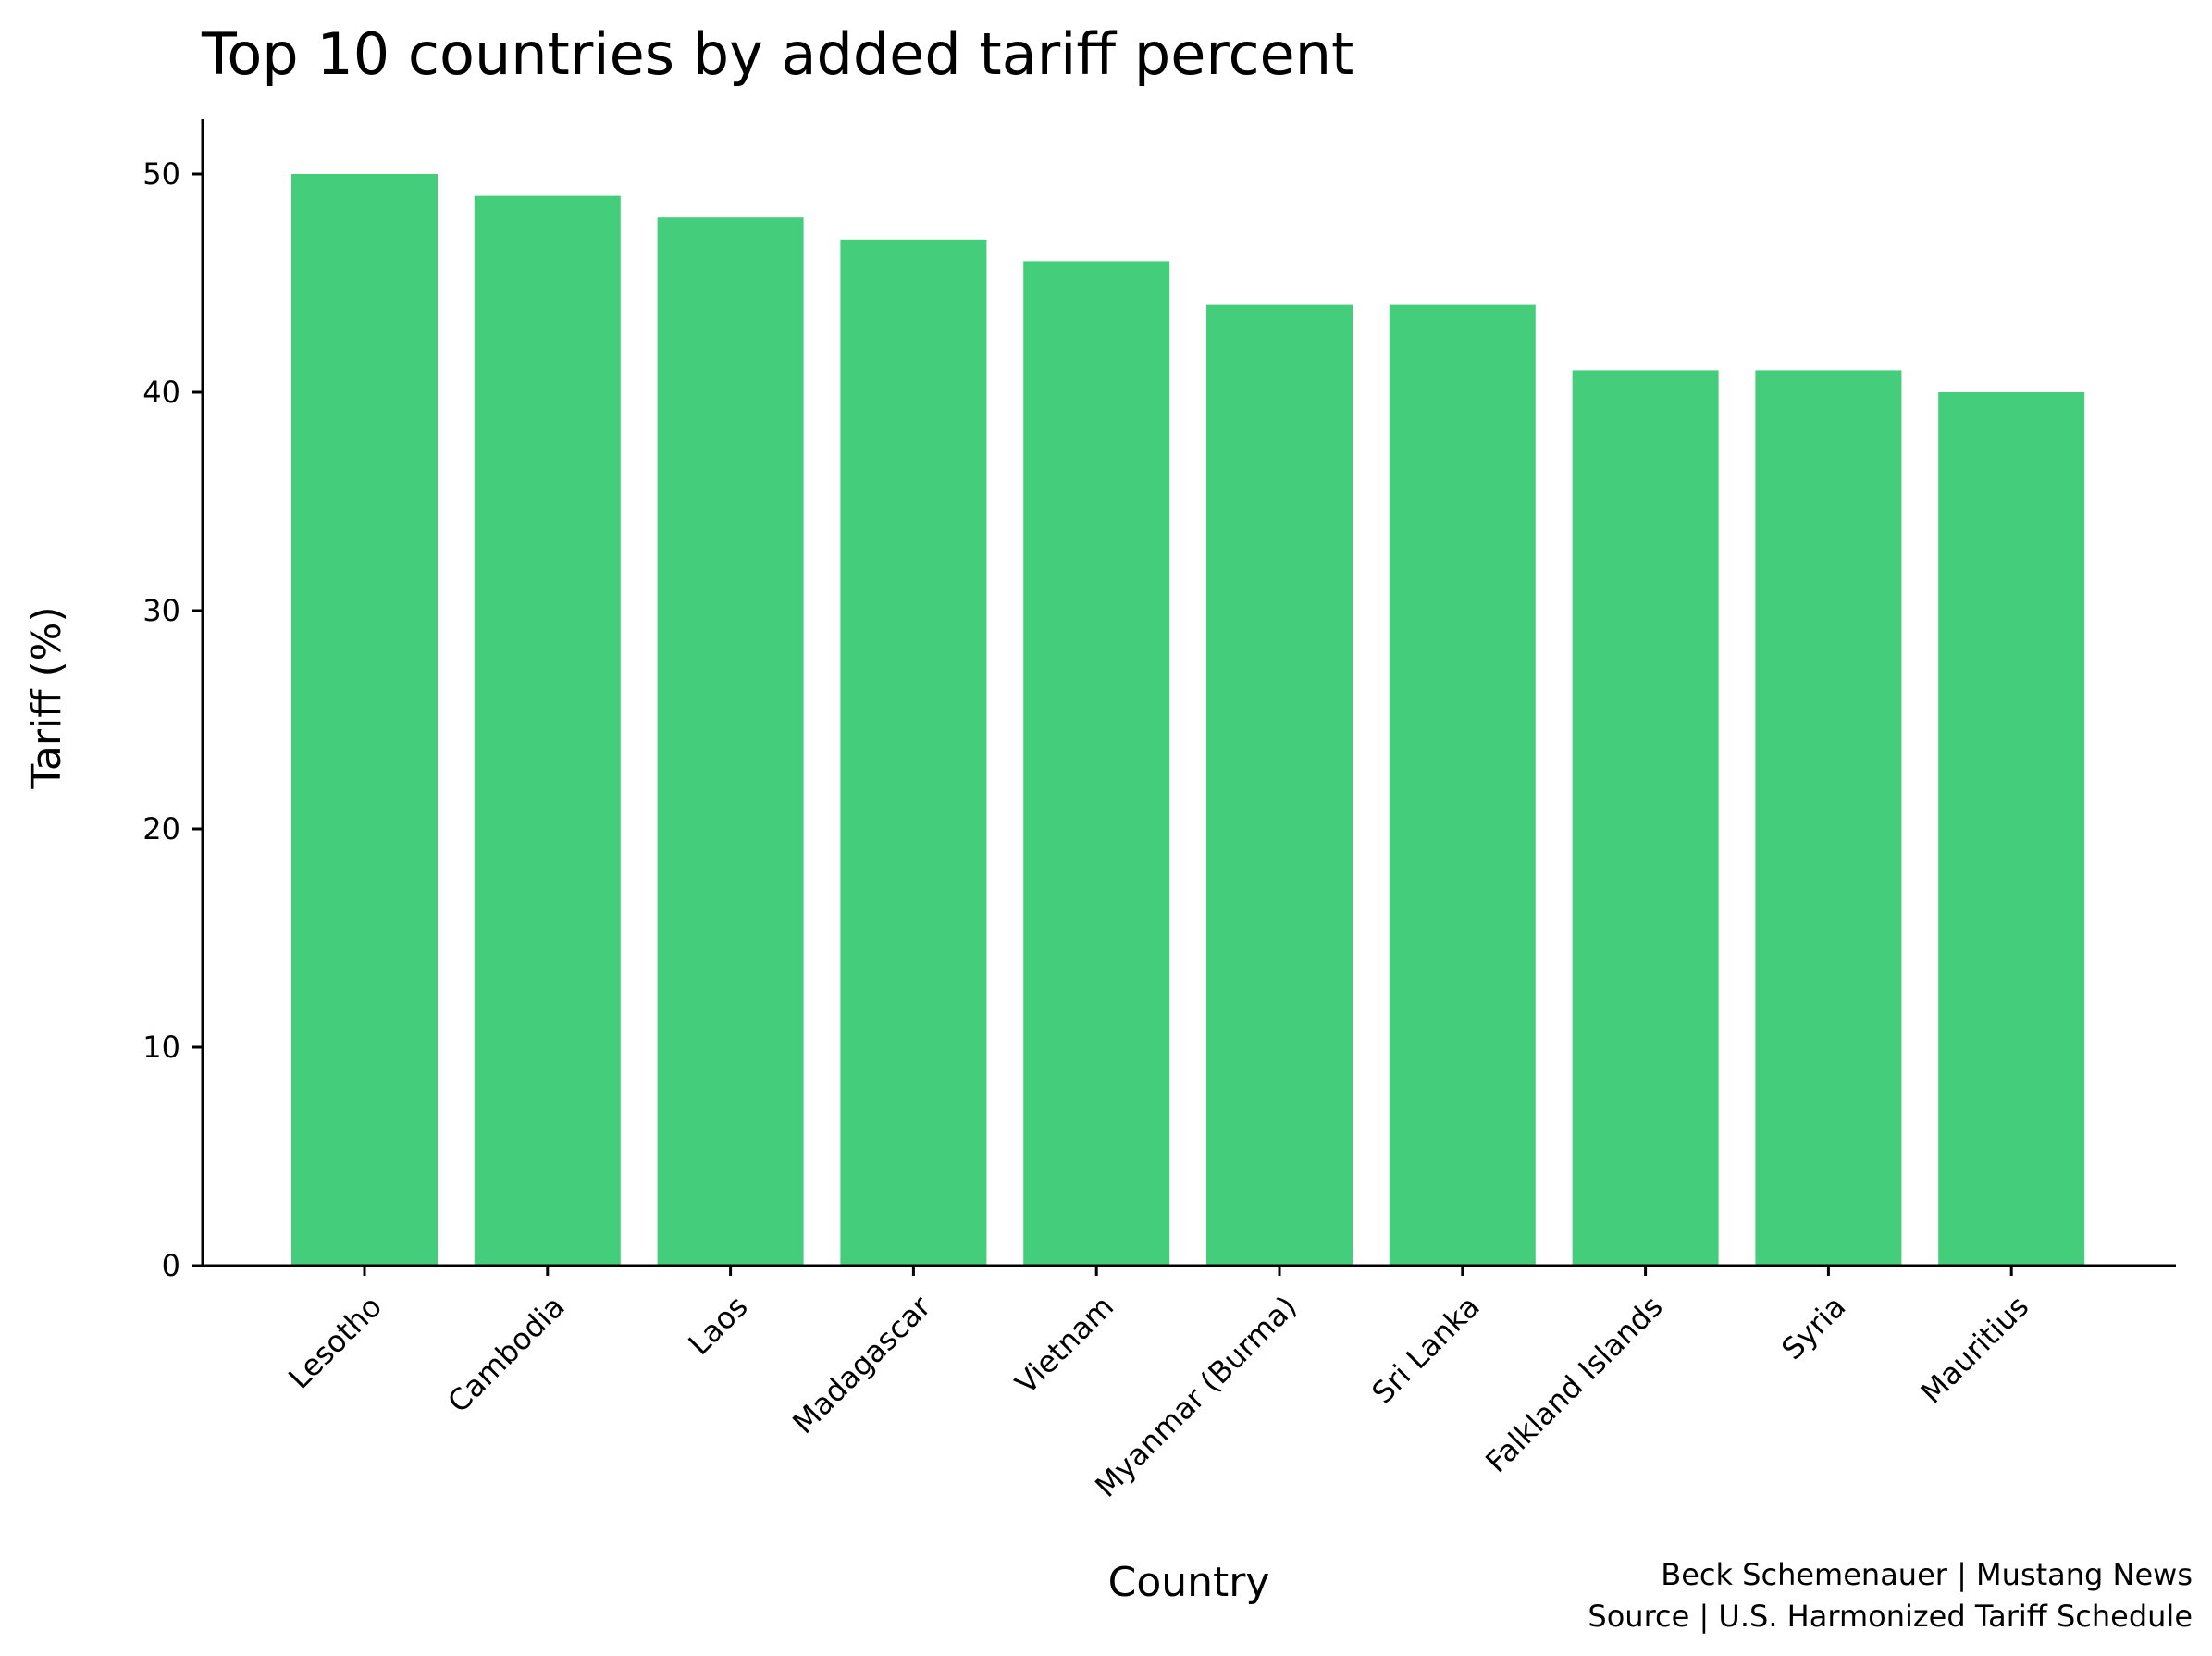 This screenshot has height=1656, width=2212. Describe the element at coordinates (46, 697) in the screenshot. I see `y-axis-label: Tariff (%)` at that location.